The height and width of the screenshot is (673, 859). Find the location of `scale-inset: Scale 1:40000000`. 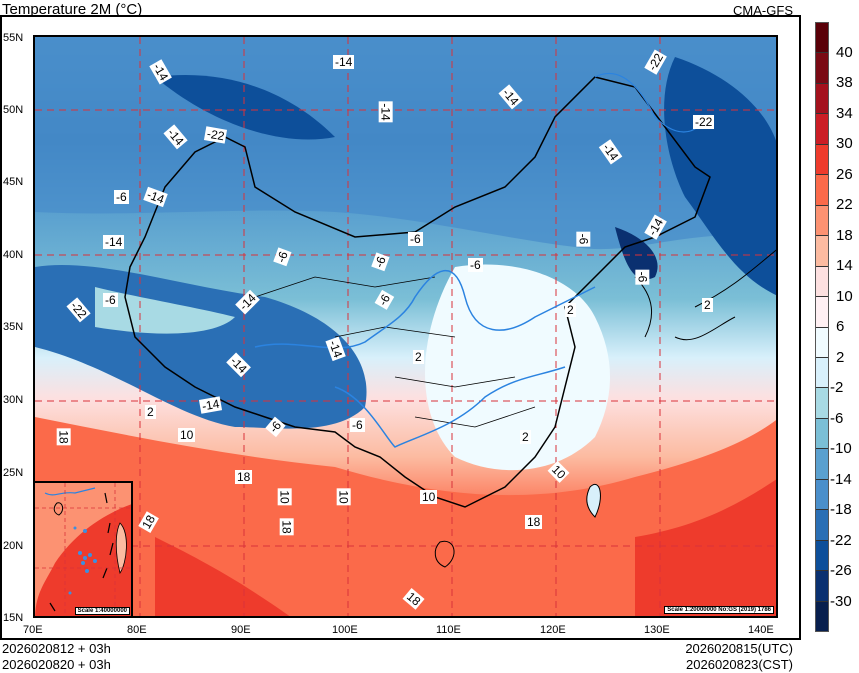

scale-inset: Scale 1:40000000 is located at coordinates (102, 611).